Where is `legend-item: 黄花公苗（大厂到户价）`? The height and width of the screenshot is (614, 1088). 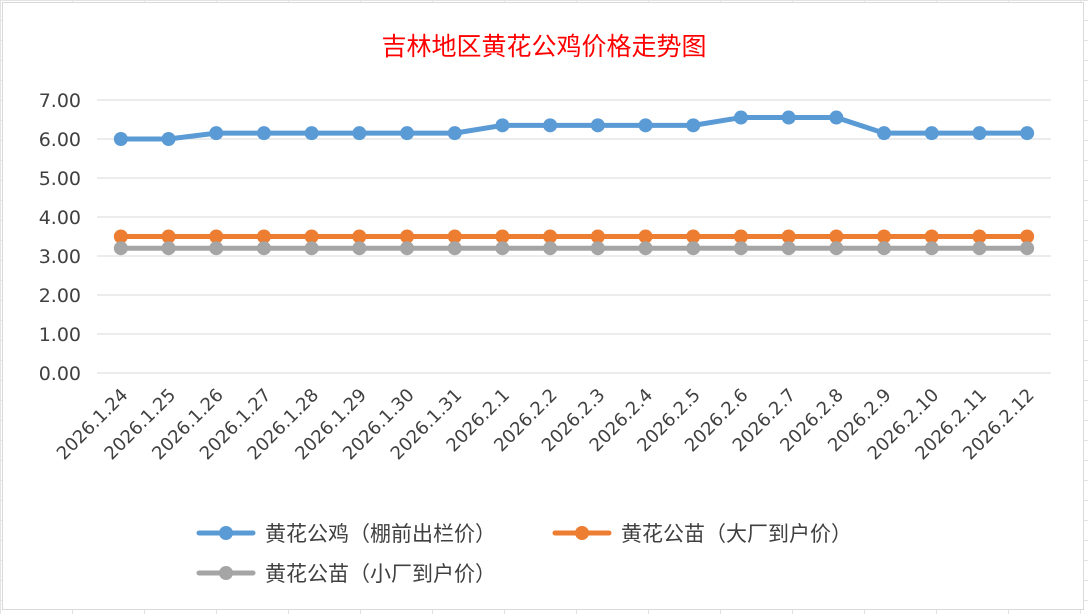 legend-item: 黄花公苗（大厂到户价） is located at coordinates (702, 534).